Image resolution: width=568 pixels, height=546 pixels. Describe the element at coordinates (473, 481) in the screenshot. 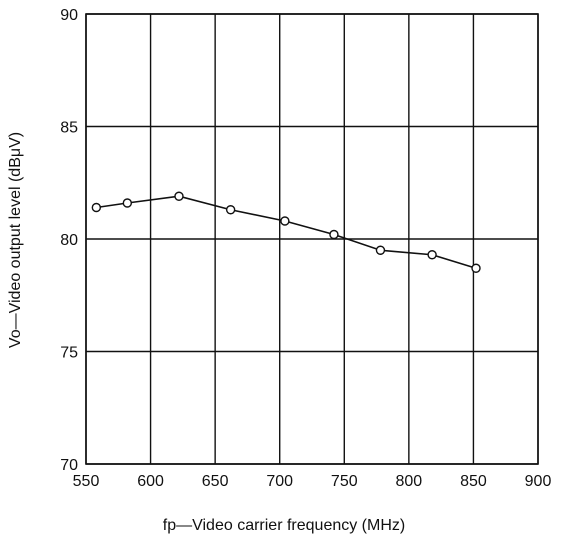

I see `x-tick-label: 850` at that location.